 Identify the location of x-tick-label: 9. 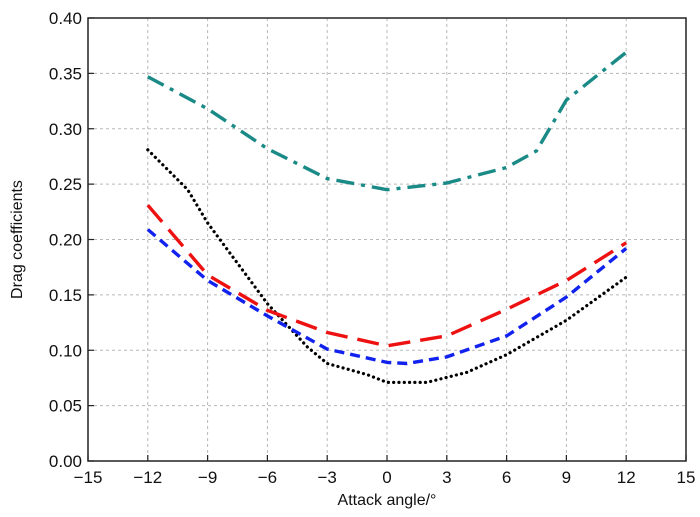
(566, 477).